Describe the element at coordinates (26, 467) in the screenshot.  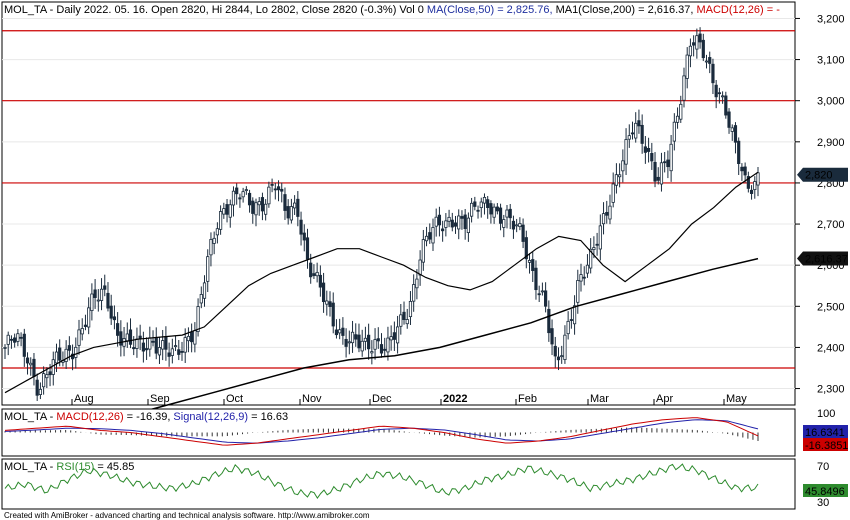
I see `rsi-header-ticker: MOL_TA` at that location.